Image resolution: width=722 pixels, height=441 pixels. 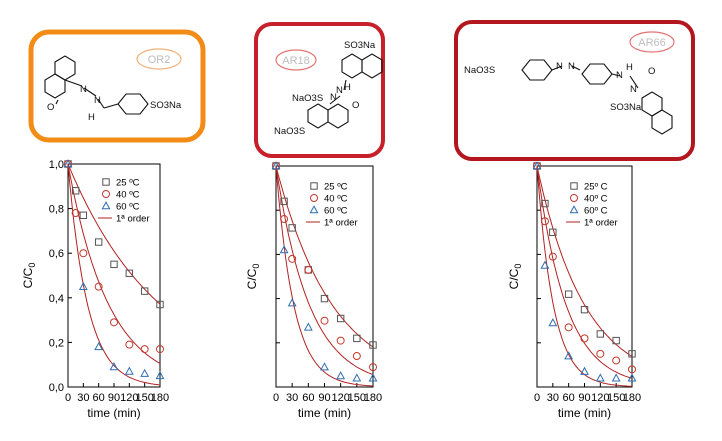 I want to click on atom-label-ar66-n2: N, so click(x=571, y=66).